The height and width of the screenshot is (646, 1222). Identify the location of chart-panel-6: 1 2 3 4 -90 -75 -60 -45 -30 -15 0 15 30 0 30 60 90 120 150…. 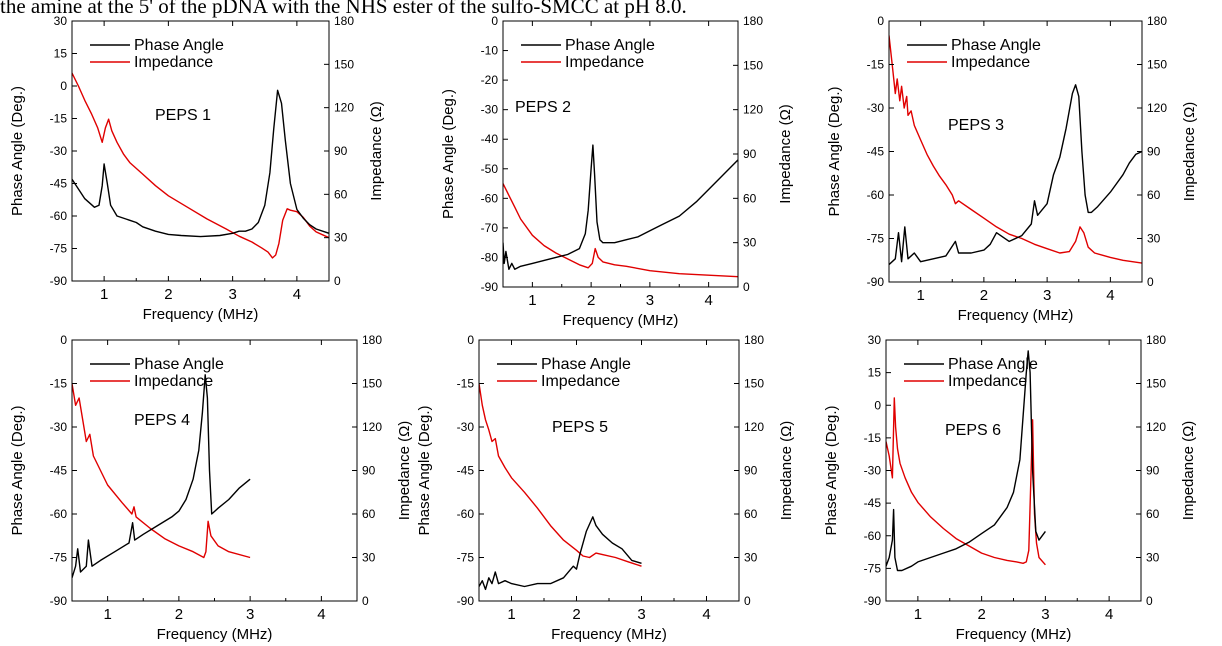
(1010, 488).